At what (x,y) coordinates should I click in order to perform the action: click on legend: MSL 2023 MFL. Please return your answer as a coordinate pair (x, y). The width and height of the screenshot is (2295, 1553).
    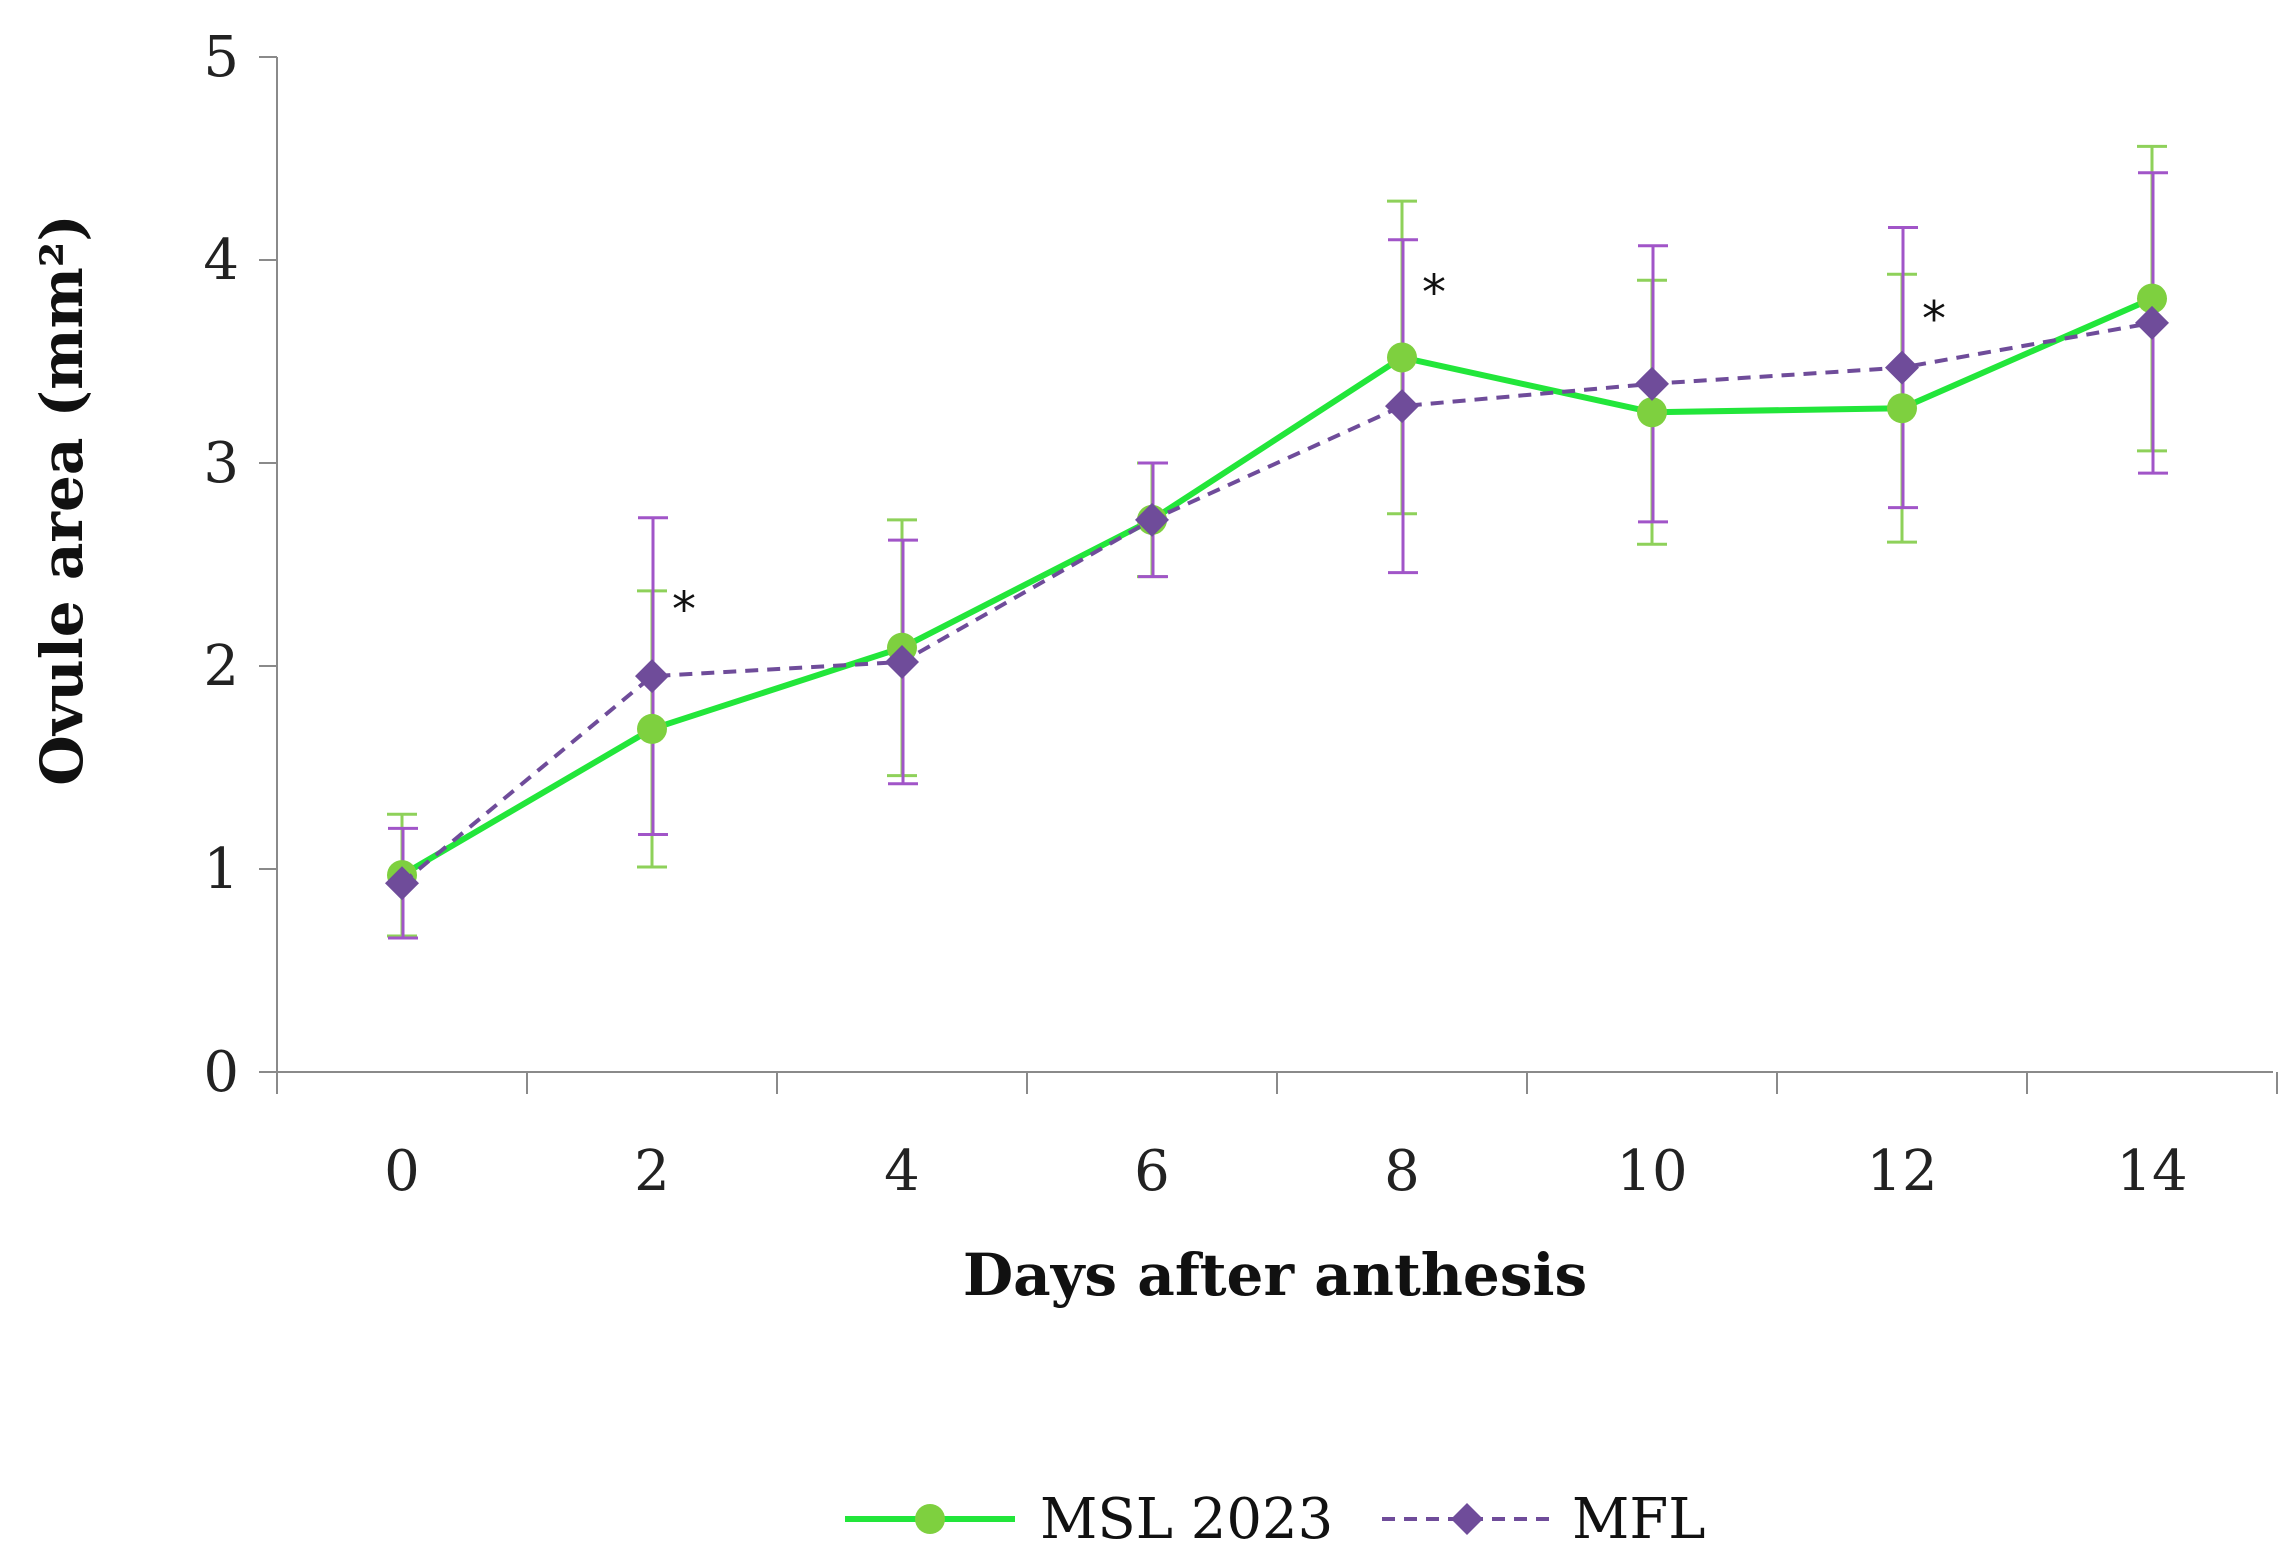
    Looking at the image, I should click on (1275, 1519).